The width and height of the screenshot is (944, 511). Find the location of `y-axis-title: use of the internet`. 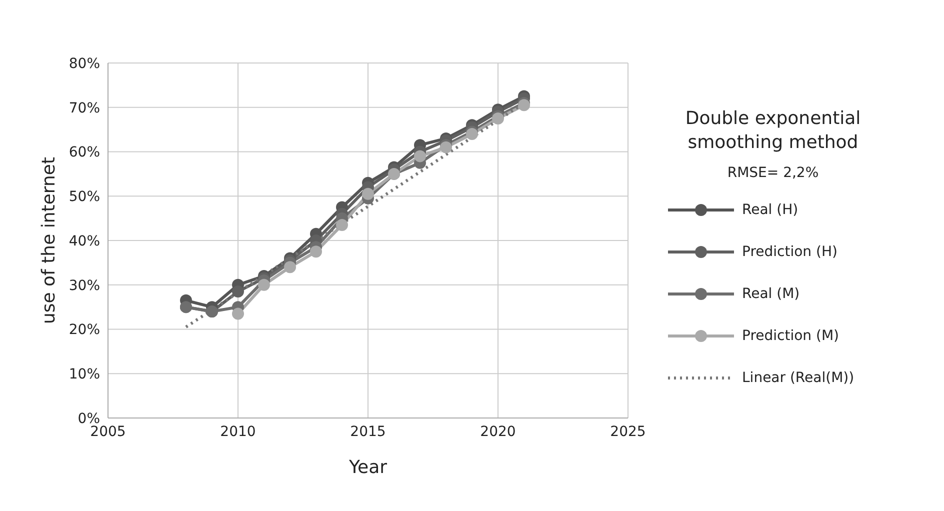

y-axis-title: use of the internet is located at coordinates (49, 240).